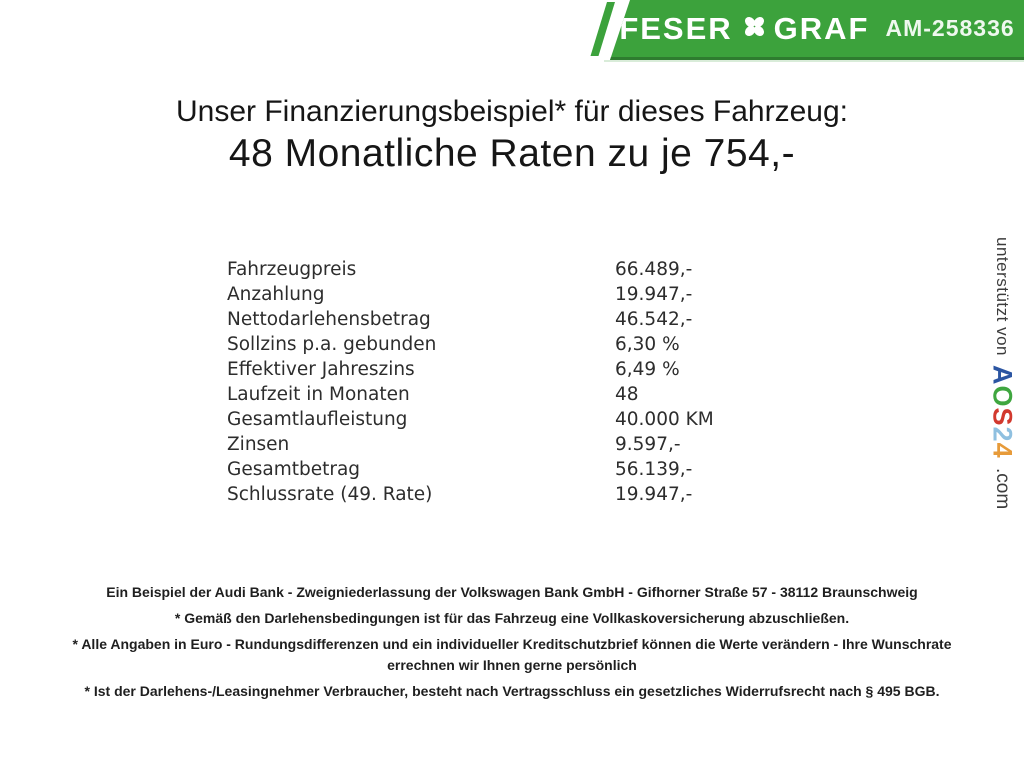  What do you see at coordinates (470, 444) in the screenshot?
I see `table-row: Zinsen 9.597,-` at bounding box center [470, 444].